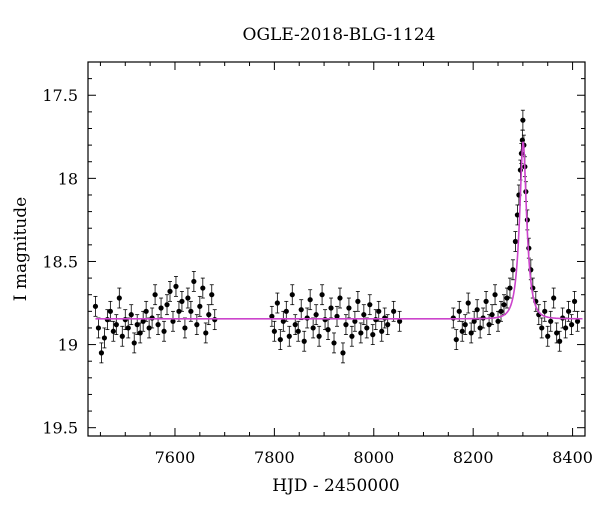  What do you see at coordinates (339, 35) in the screenshot?
I see `chart-title: OGLE-2018-BLG-1124` at bounding box center [339, 35].